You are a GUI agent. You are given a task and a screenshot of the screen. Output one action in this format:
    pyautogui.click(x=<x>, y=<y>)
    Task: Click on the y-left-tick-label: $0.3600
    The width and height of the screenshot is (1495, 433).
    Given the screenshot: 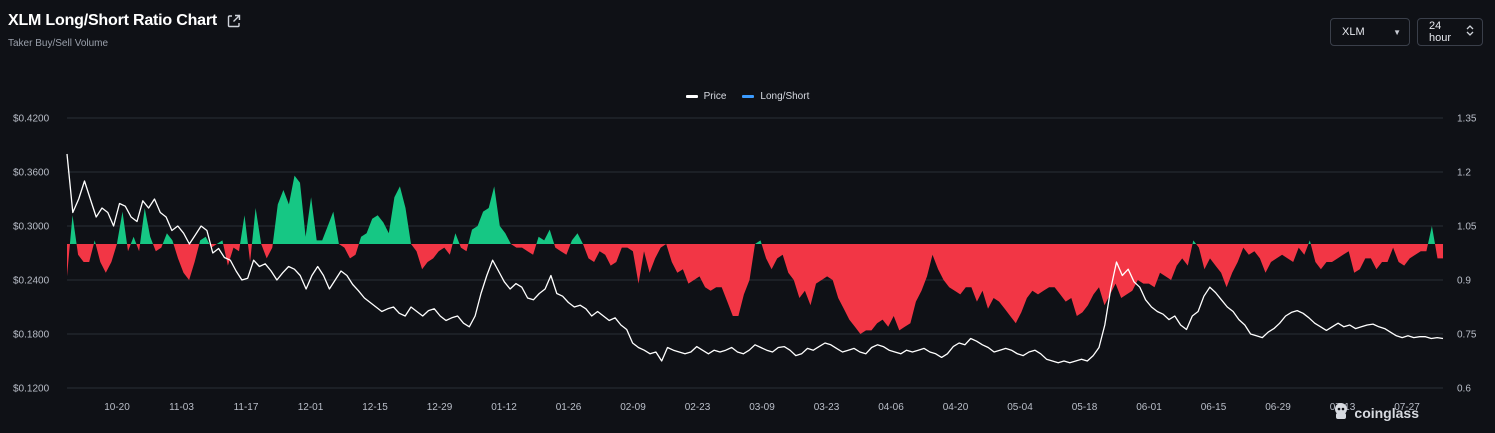 What is the action you would take?
    pyautogui.click(x=31, y=173)
    